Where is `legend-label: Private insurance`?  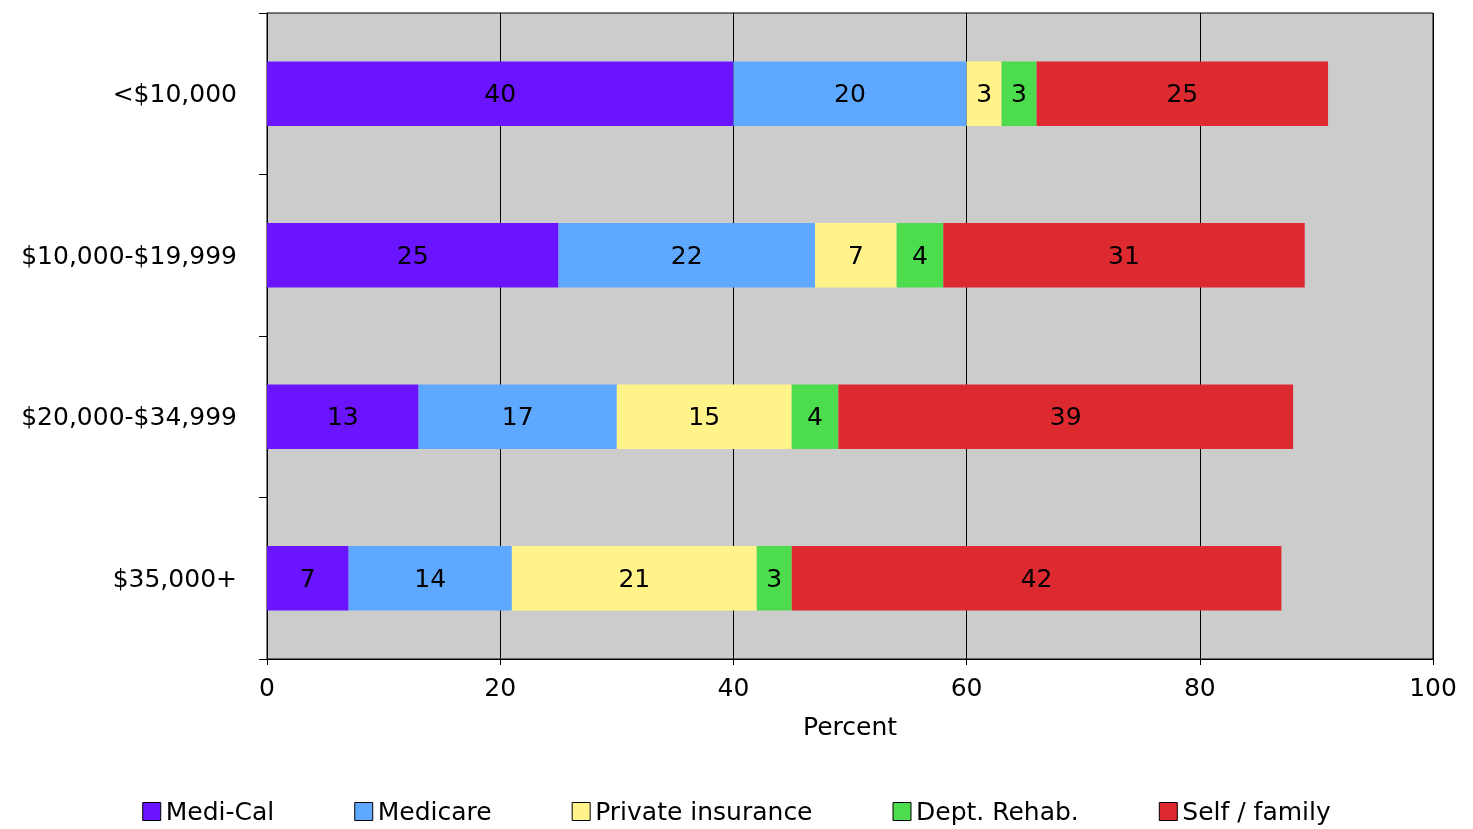
legend-label: Private insurance is located at coordinates (704, 811).